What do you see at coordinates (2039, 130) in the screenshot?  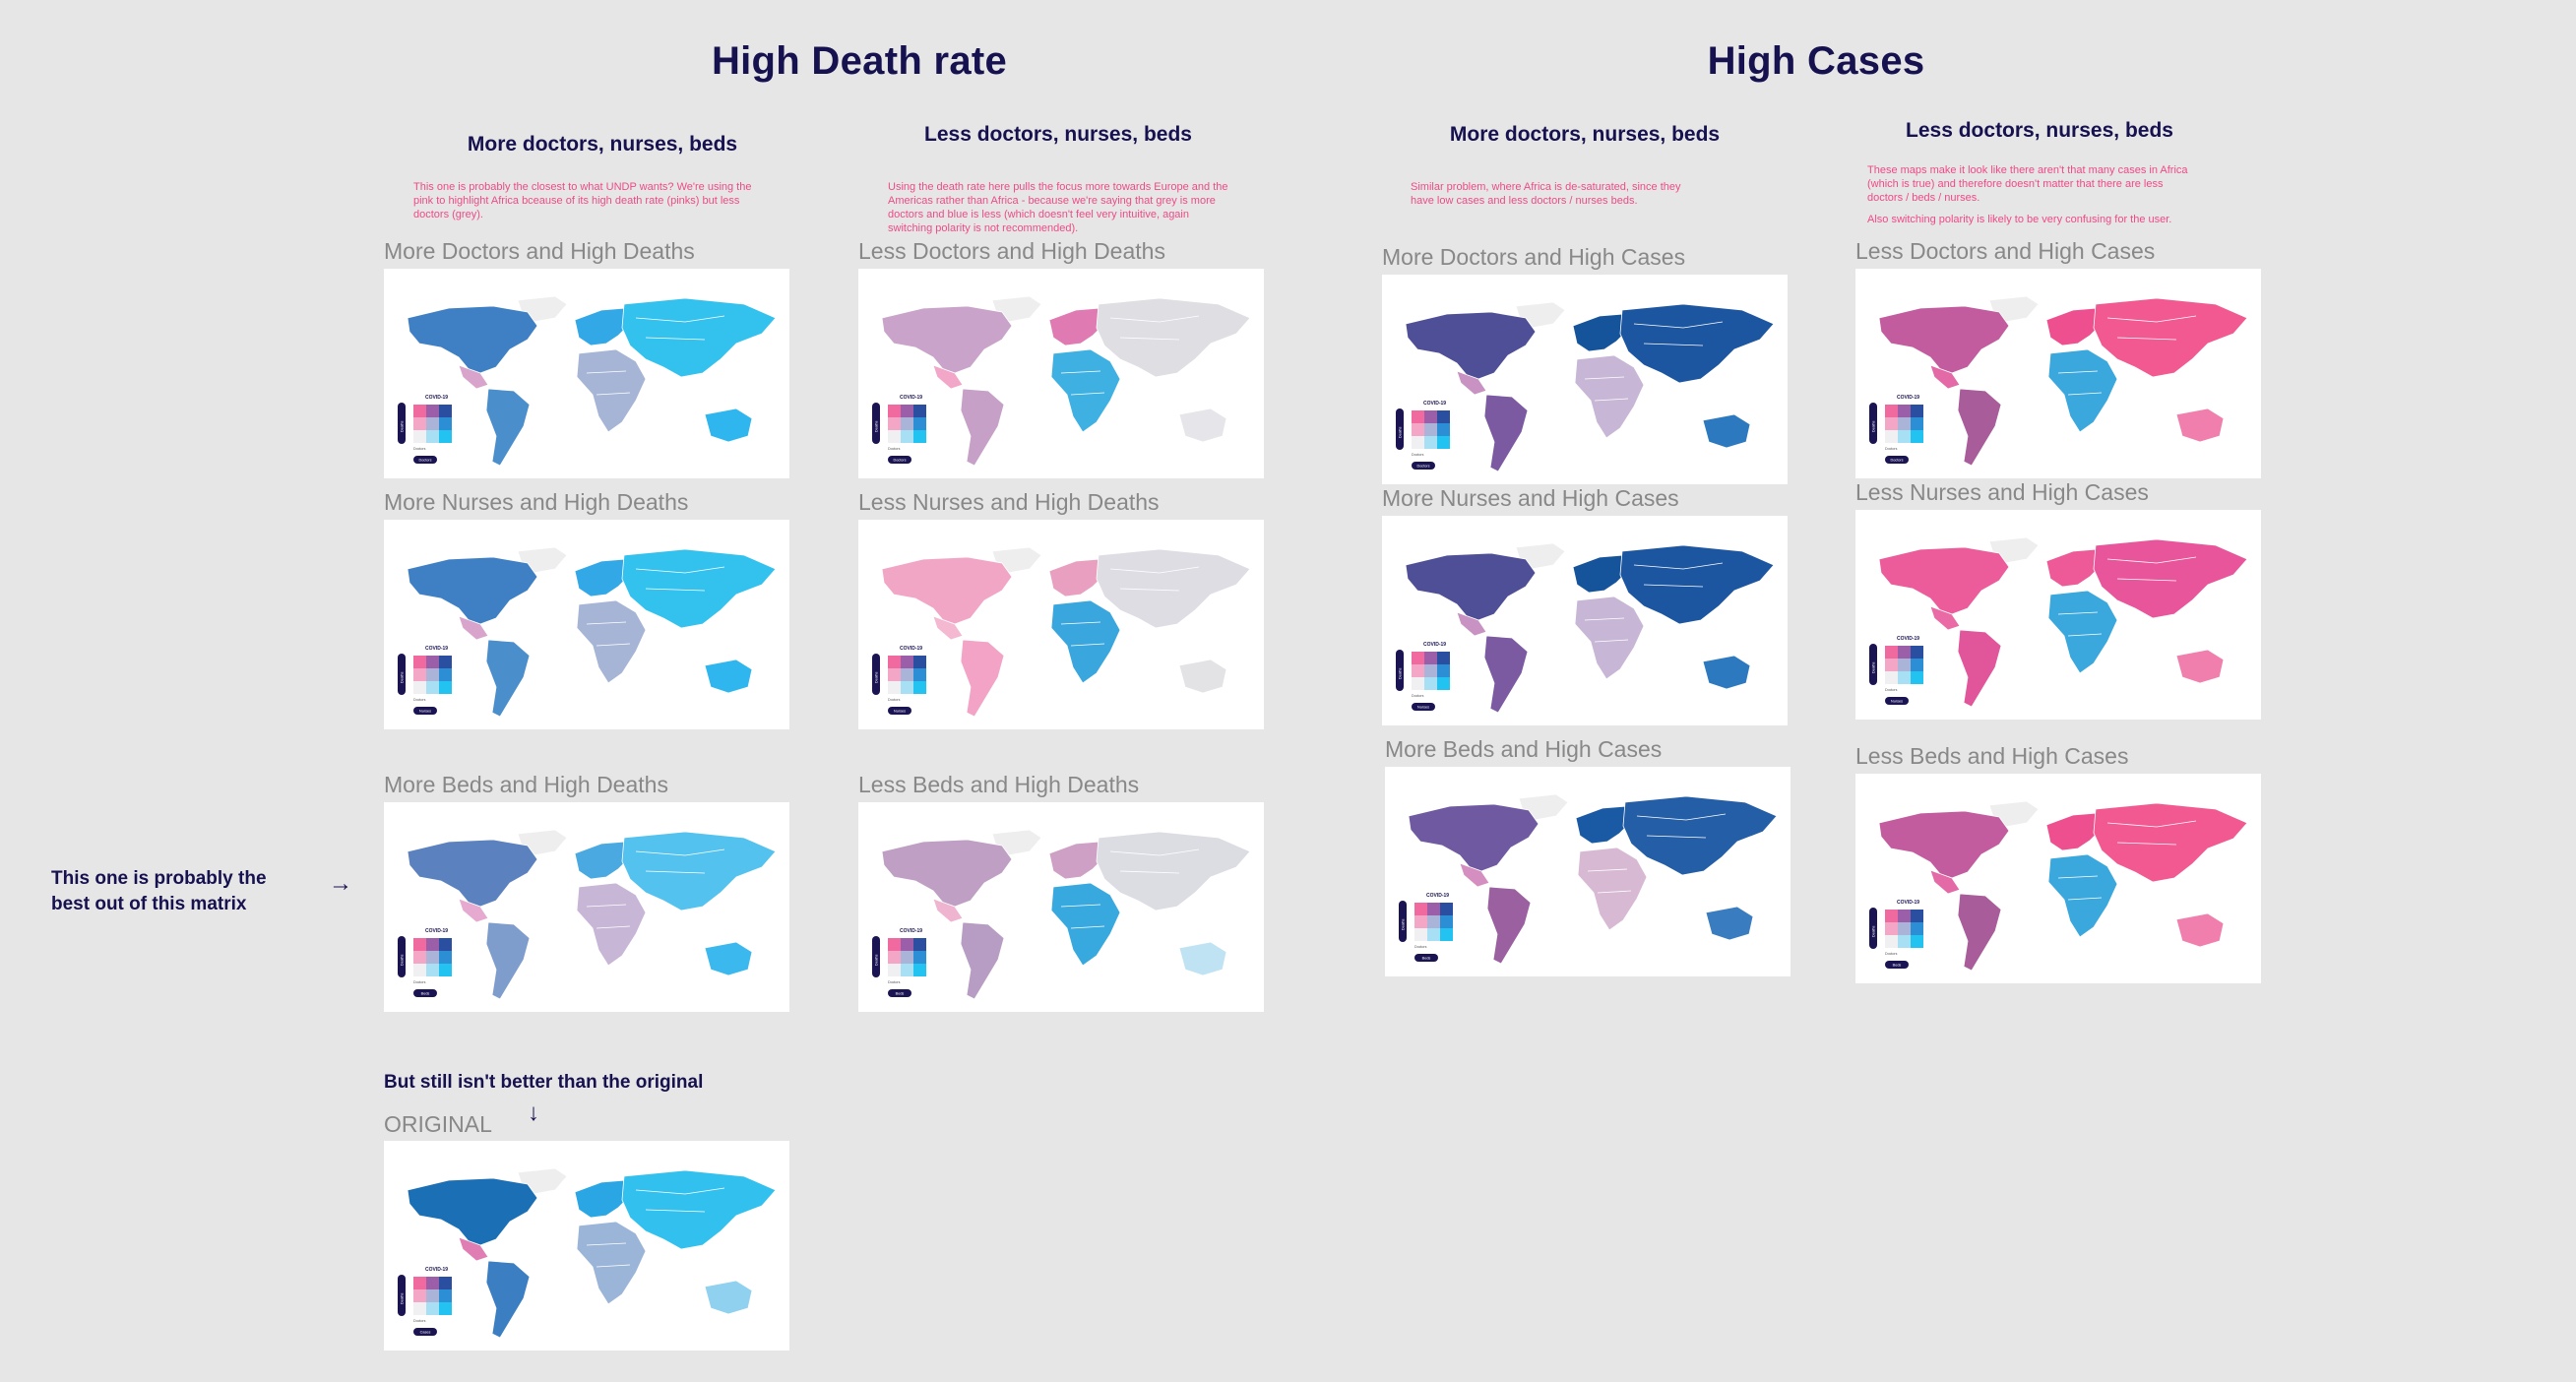 I see `column-heading-less-cases: Less doctors, nurses, beds` at bounding box center [2039, 130].